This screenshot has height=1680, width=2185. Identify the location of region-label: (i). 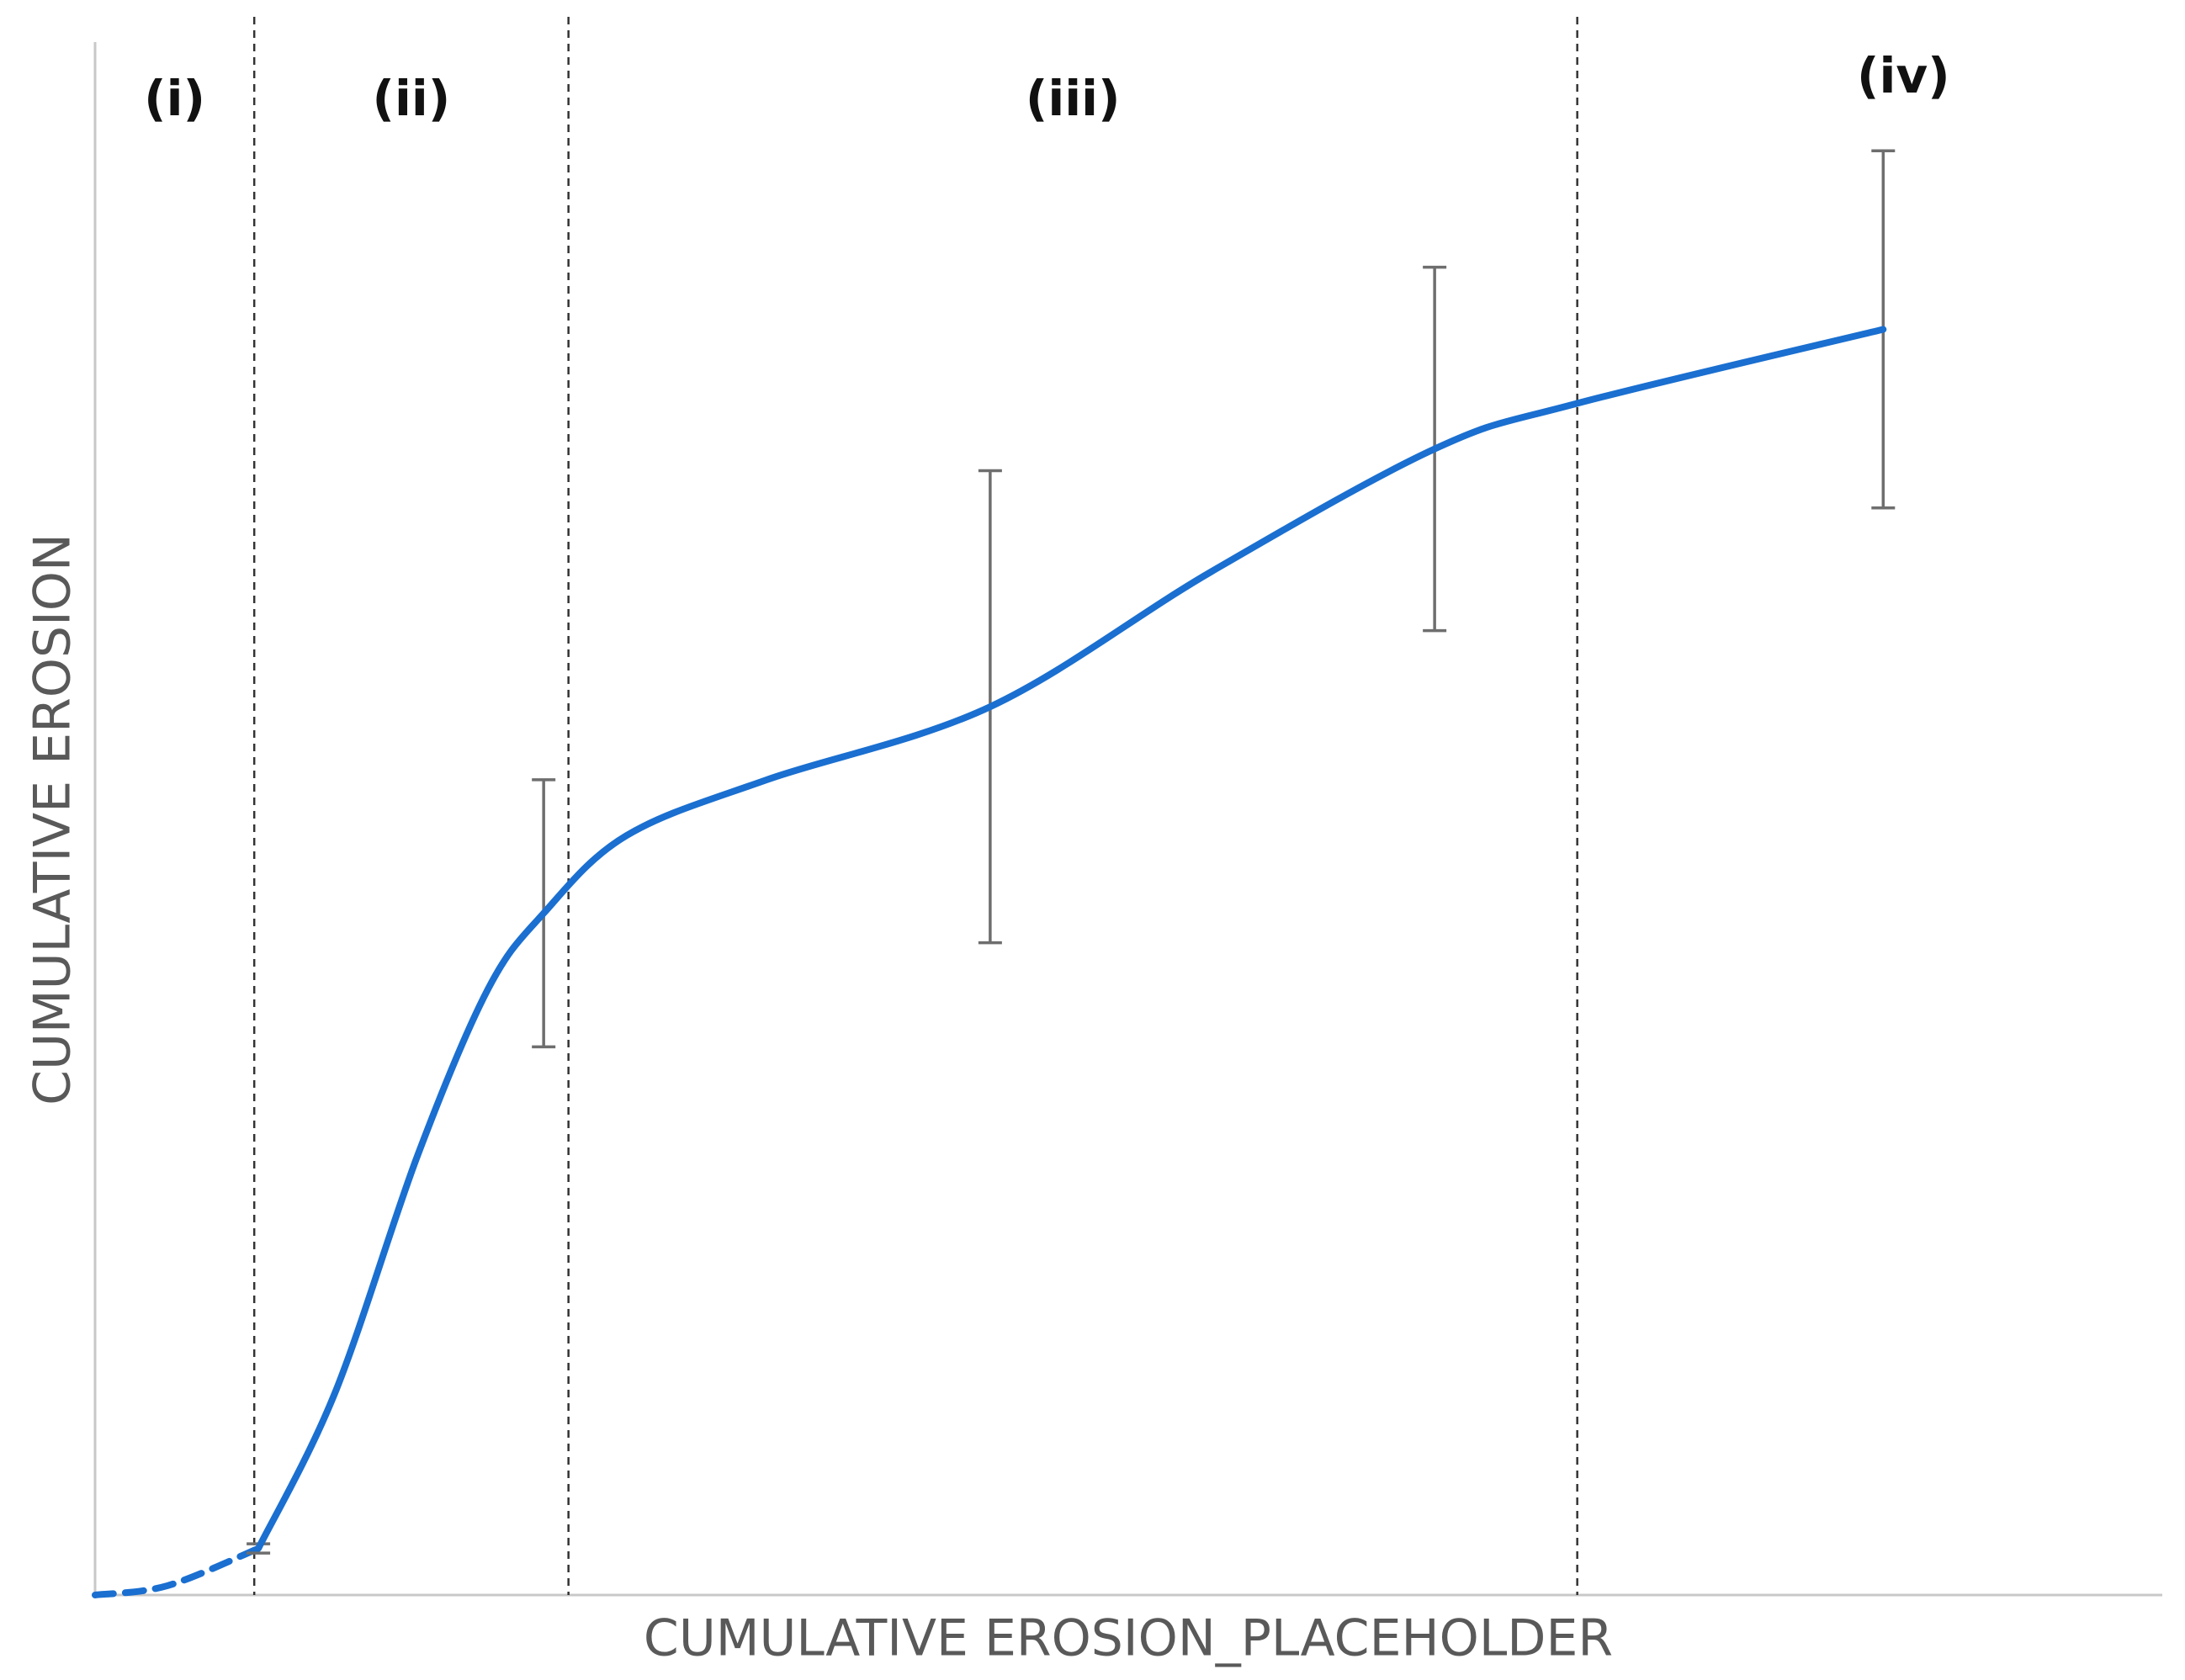
(175, 98).